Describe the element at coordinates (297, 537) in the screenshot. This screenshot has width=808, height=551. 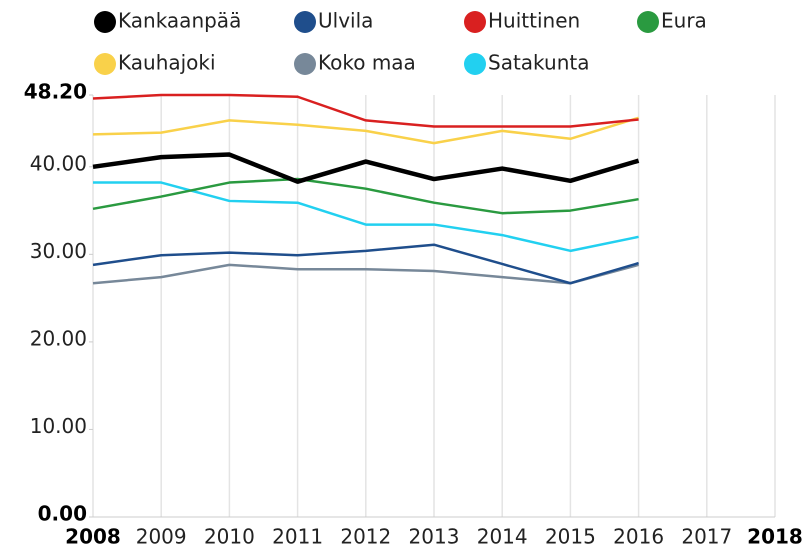
I see `x-tick-label: 2011` at that location.